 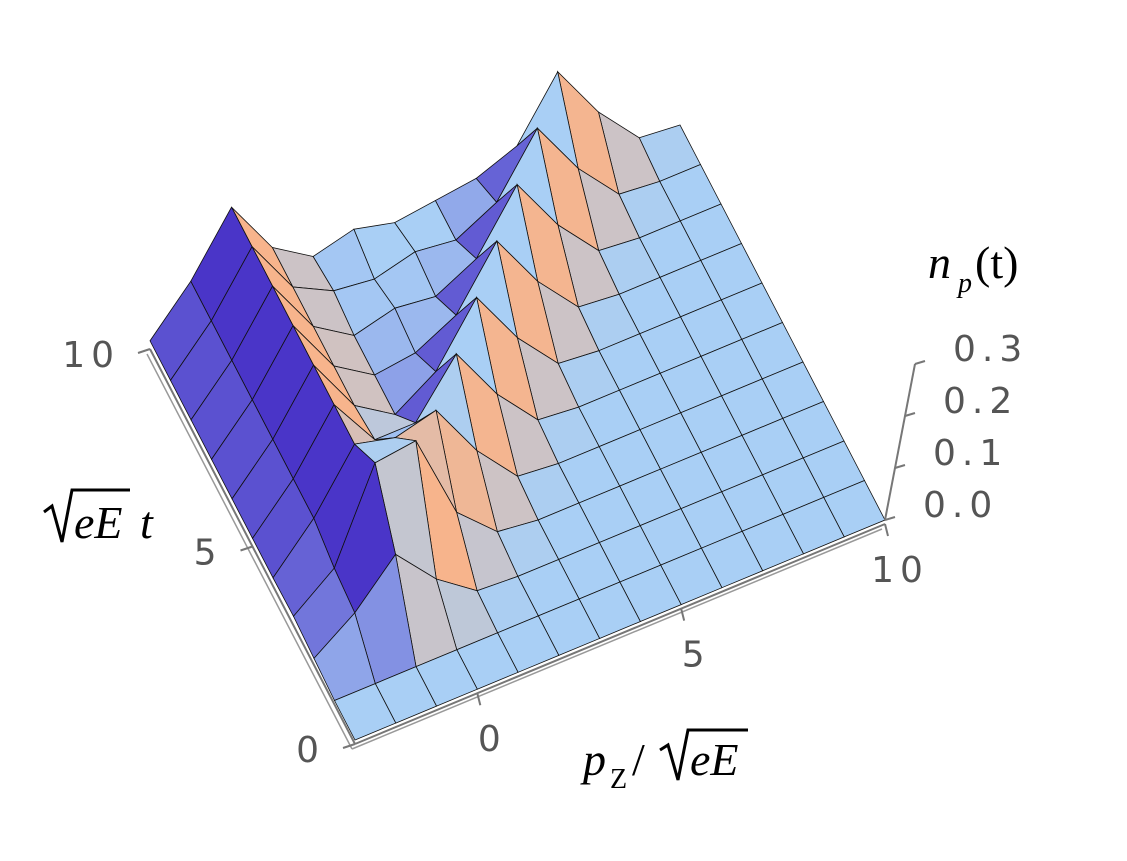 I want to click on x-label-radicand: eE, so click(x=714, y=759).